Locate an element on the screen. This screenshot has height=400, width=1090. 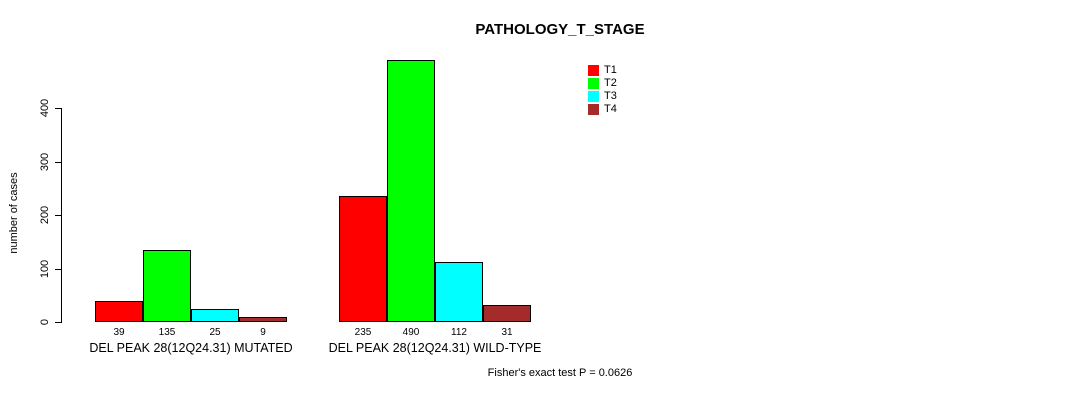
legend-label: T2 is located at coordinates (610, 83).